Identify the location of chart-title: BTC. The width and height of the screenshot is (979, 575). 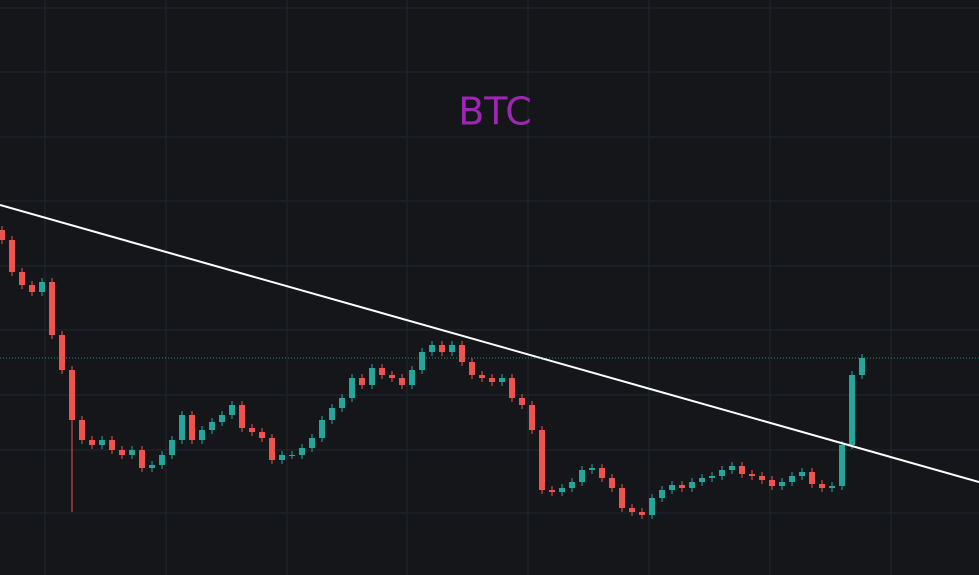
(495, 112).